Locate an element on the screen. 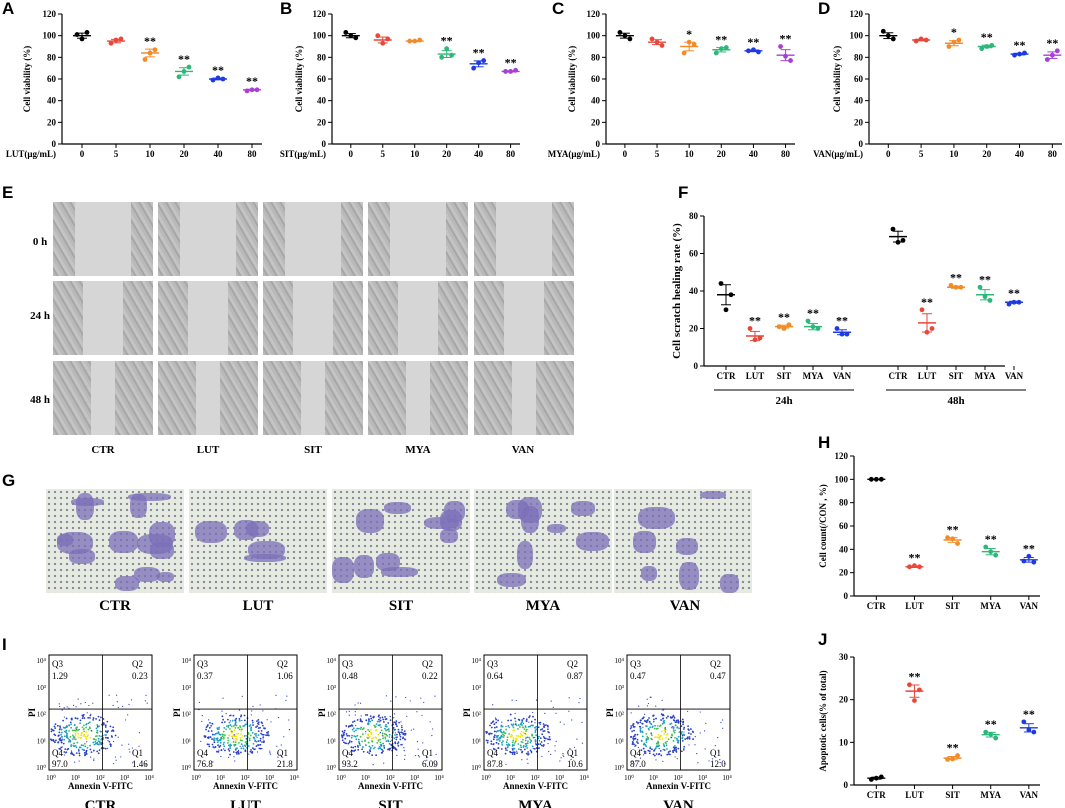  quadrant-value: 0.47 is located at coordinates (718, 676).